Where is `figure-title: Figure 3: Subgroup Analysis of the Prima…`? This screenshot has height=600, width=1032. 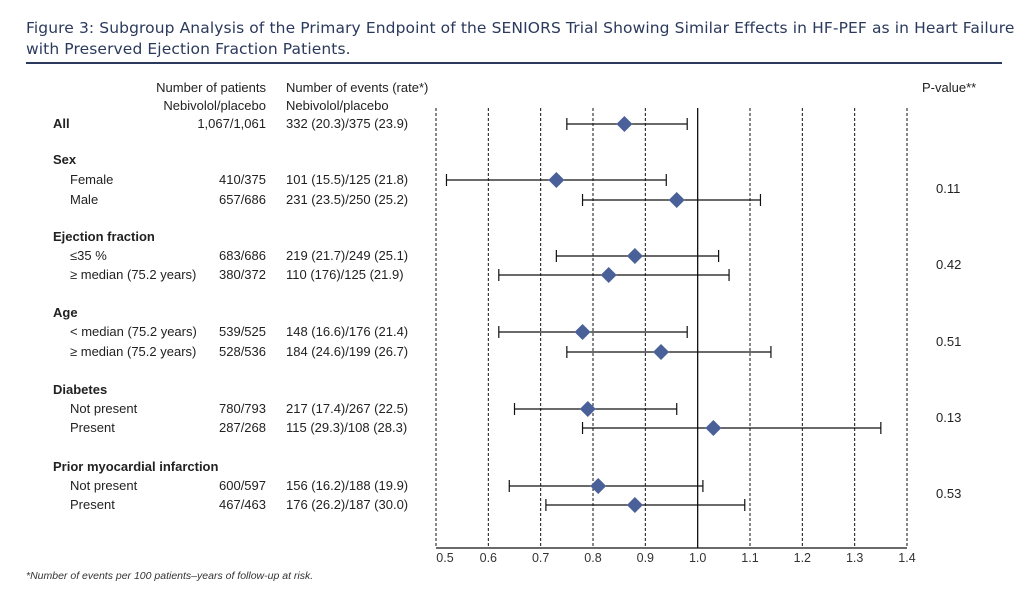 figure-title: Figure 3: Subgroup Analysis of the Prima… is located at coordinates (520, 38).